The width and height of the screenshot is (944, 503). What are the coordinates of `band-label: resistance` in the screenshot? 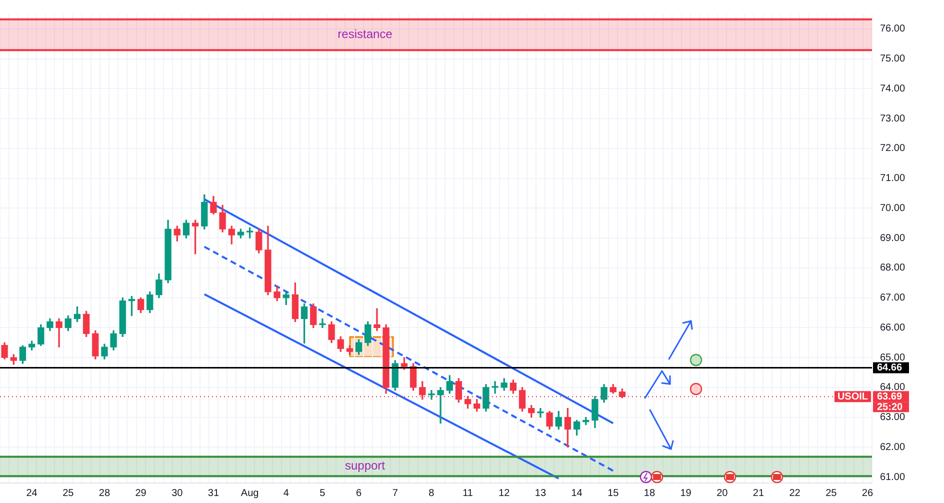 It's located at (365, 34).